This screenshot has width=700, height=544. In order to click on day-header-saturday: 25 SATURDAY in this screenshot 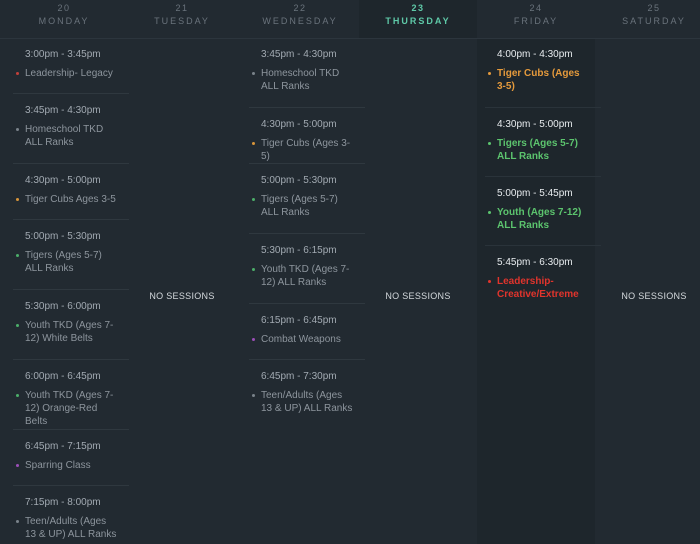, I will do `click(647, 19)`.